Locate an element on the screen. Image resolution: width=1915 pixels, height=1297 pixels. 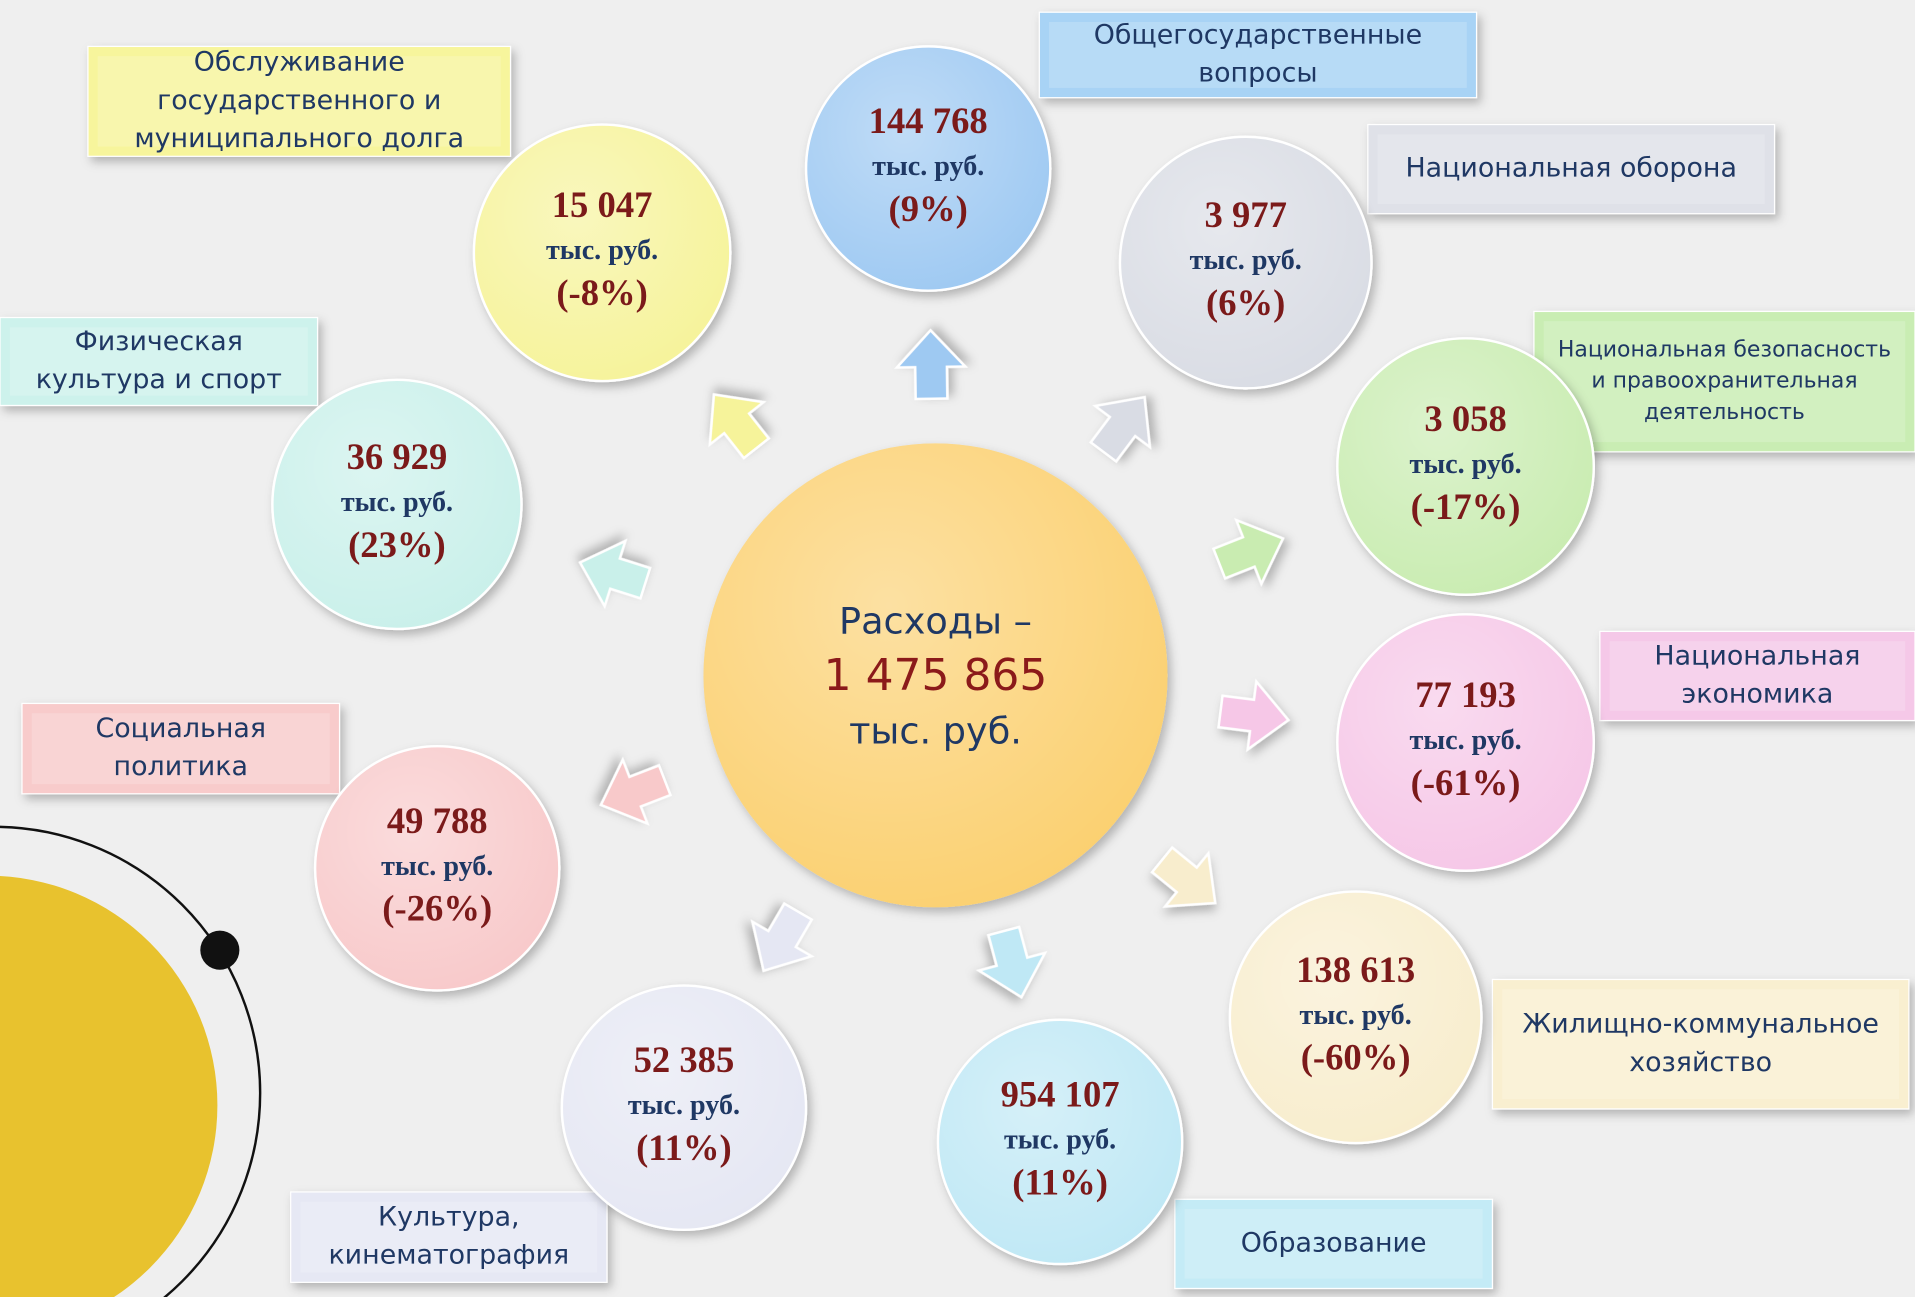
item-change: (-61%) is located at coordinates (1466, 782).